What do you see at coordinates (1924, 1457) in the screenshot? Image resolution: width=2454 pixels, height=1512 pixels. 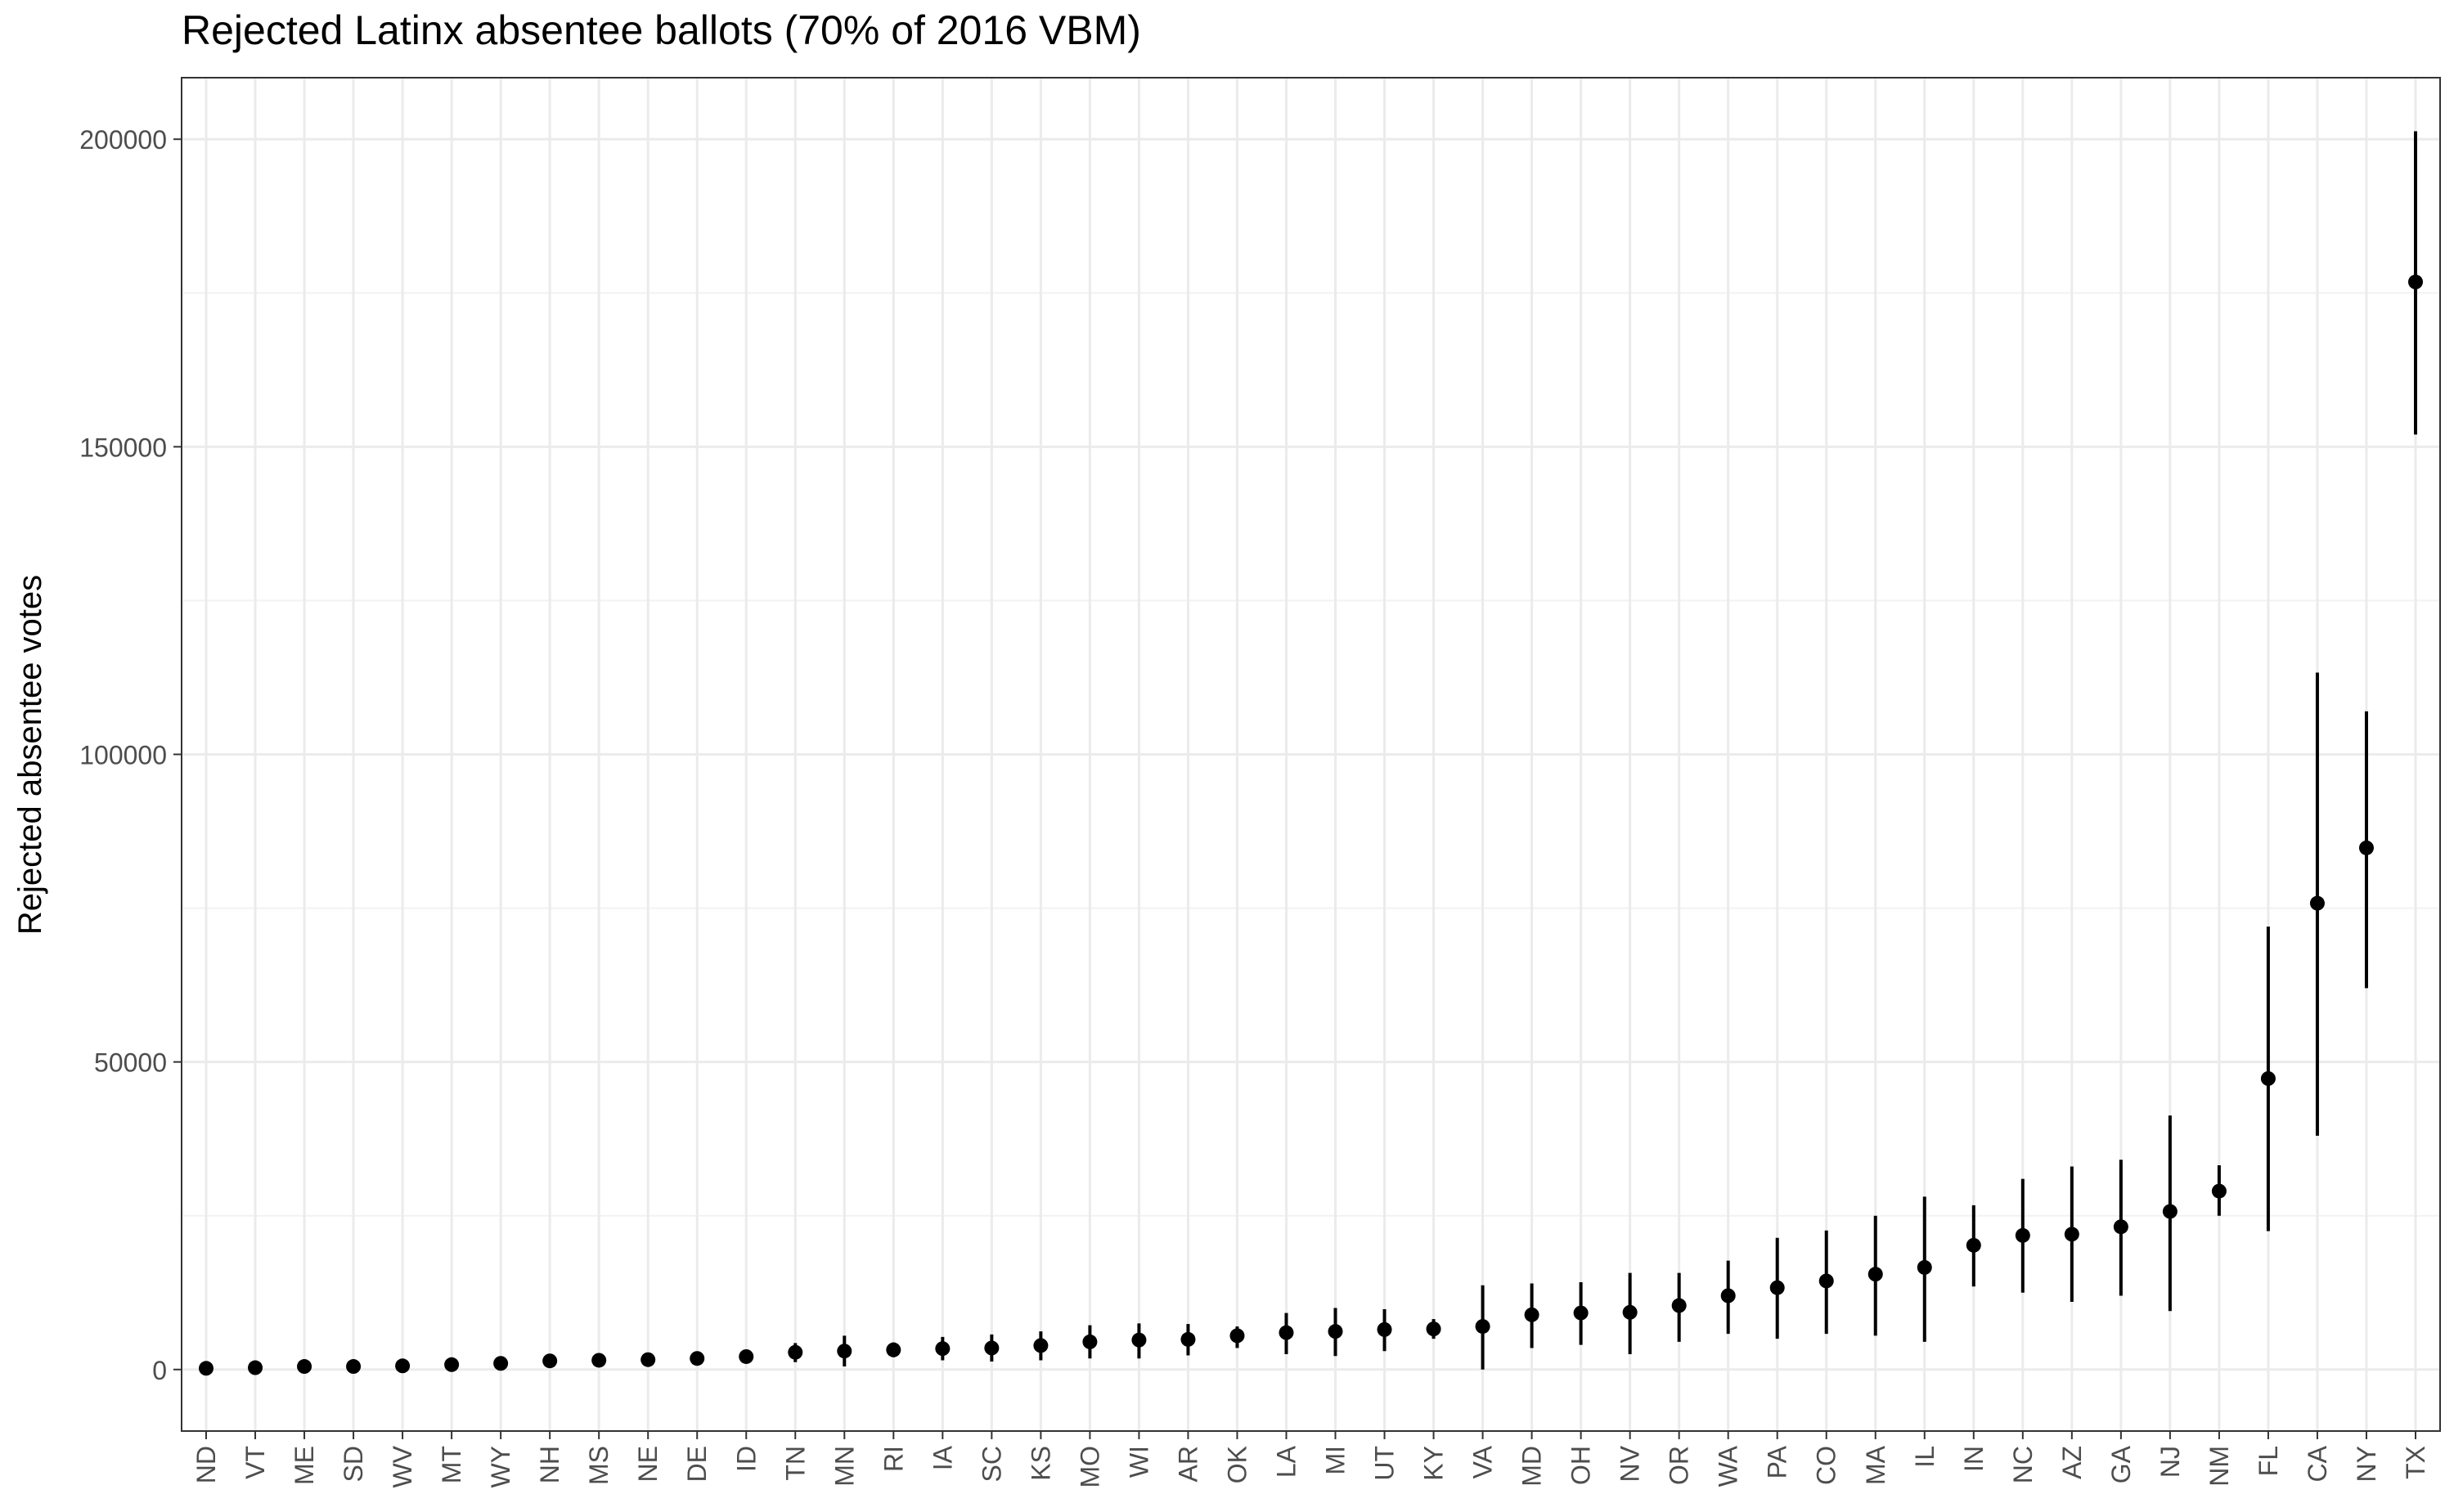 I see `x-tick-label: IL` at bounding box center [1924, 1457].